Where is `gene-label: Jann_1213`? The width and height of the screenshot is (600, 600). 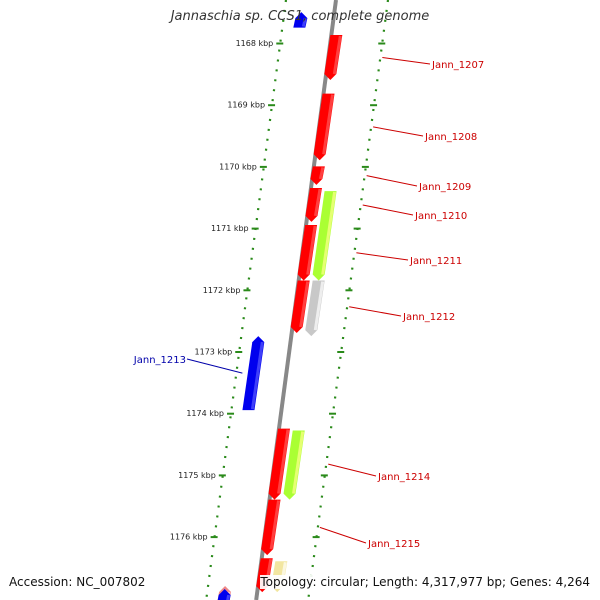 gene-label: Jann_1213 is located at coordinates (159, 360).